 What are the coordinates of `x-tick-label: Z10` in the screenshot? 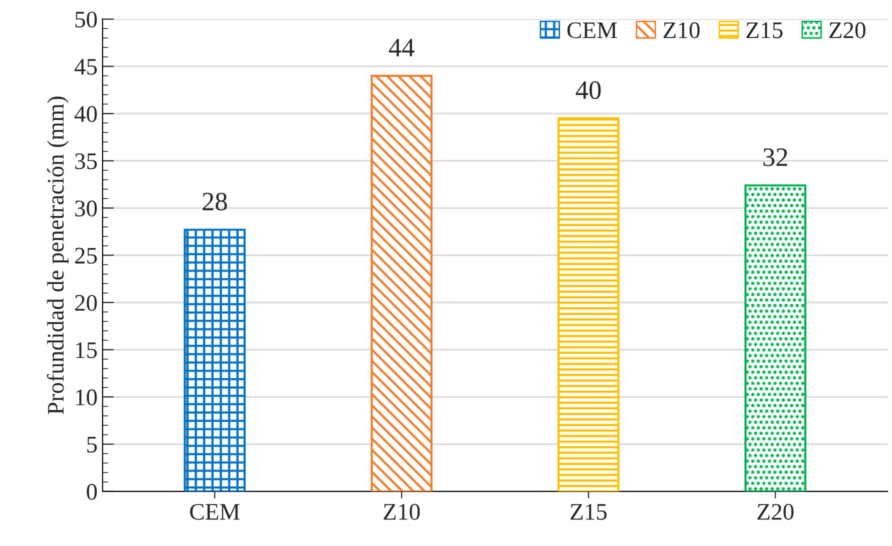 It's located at (402, 512).